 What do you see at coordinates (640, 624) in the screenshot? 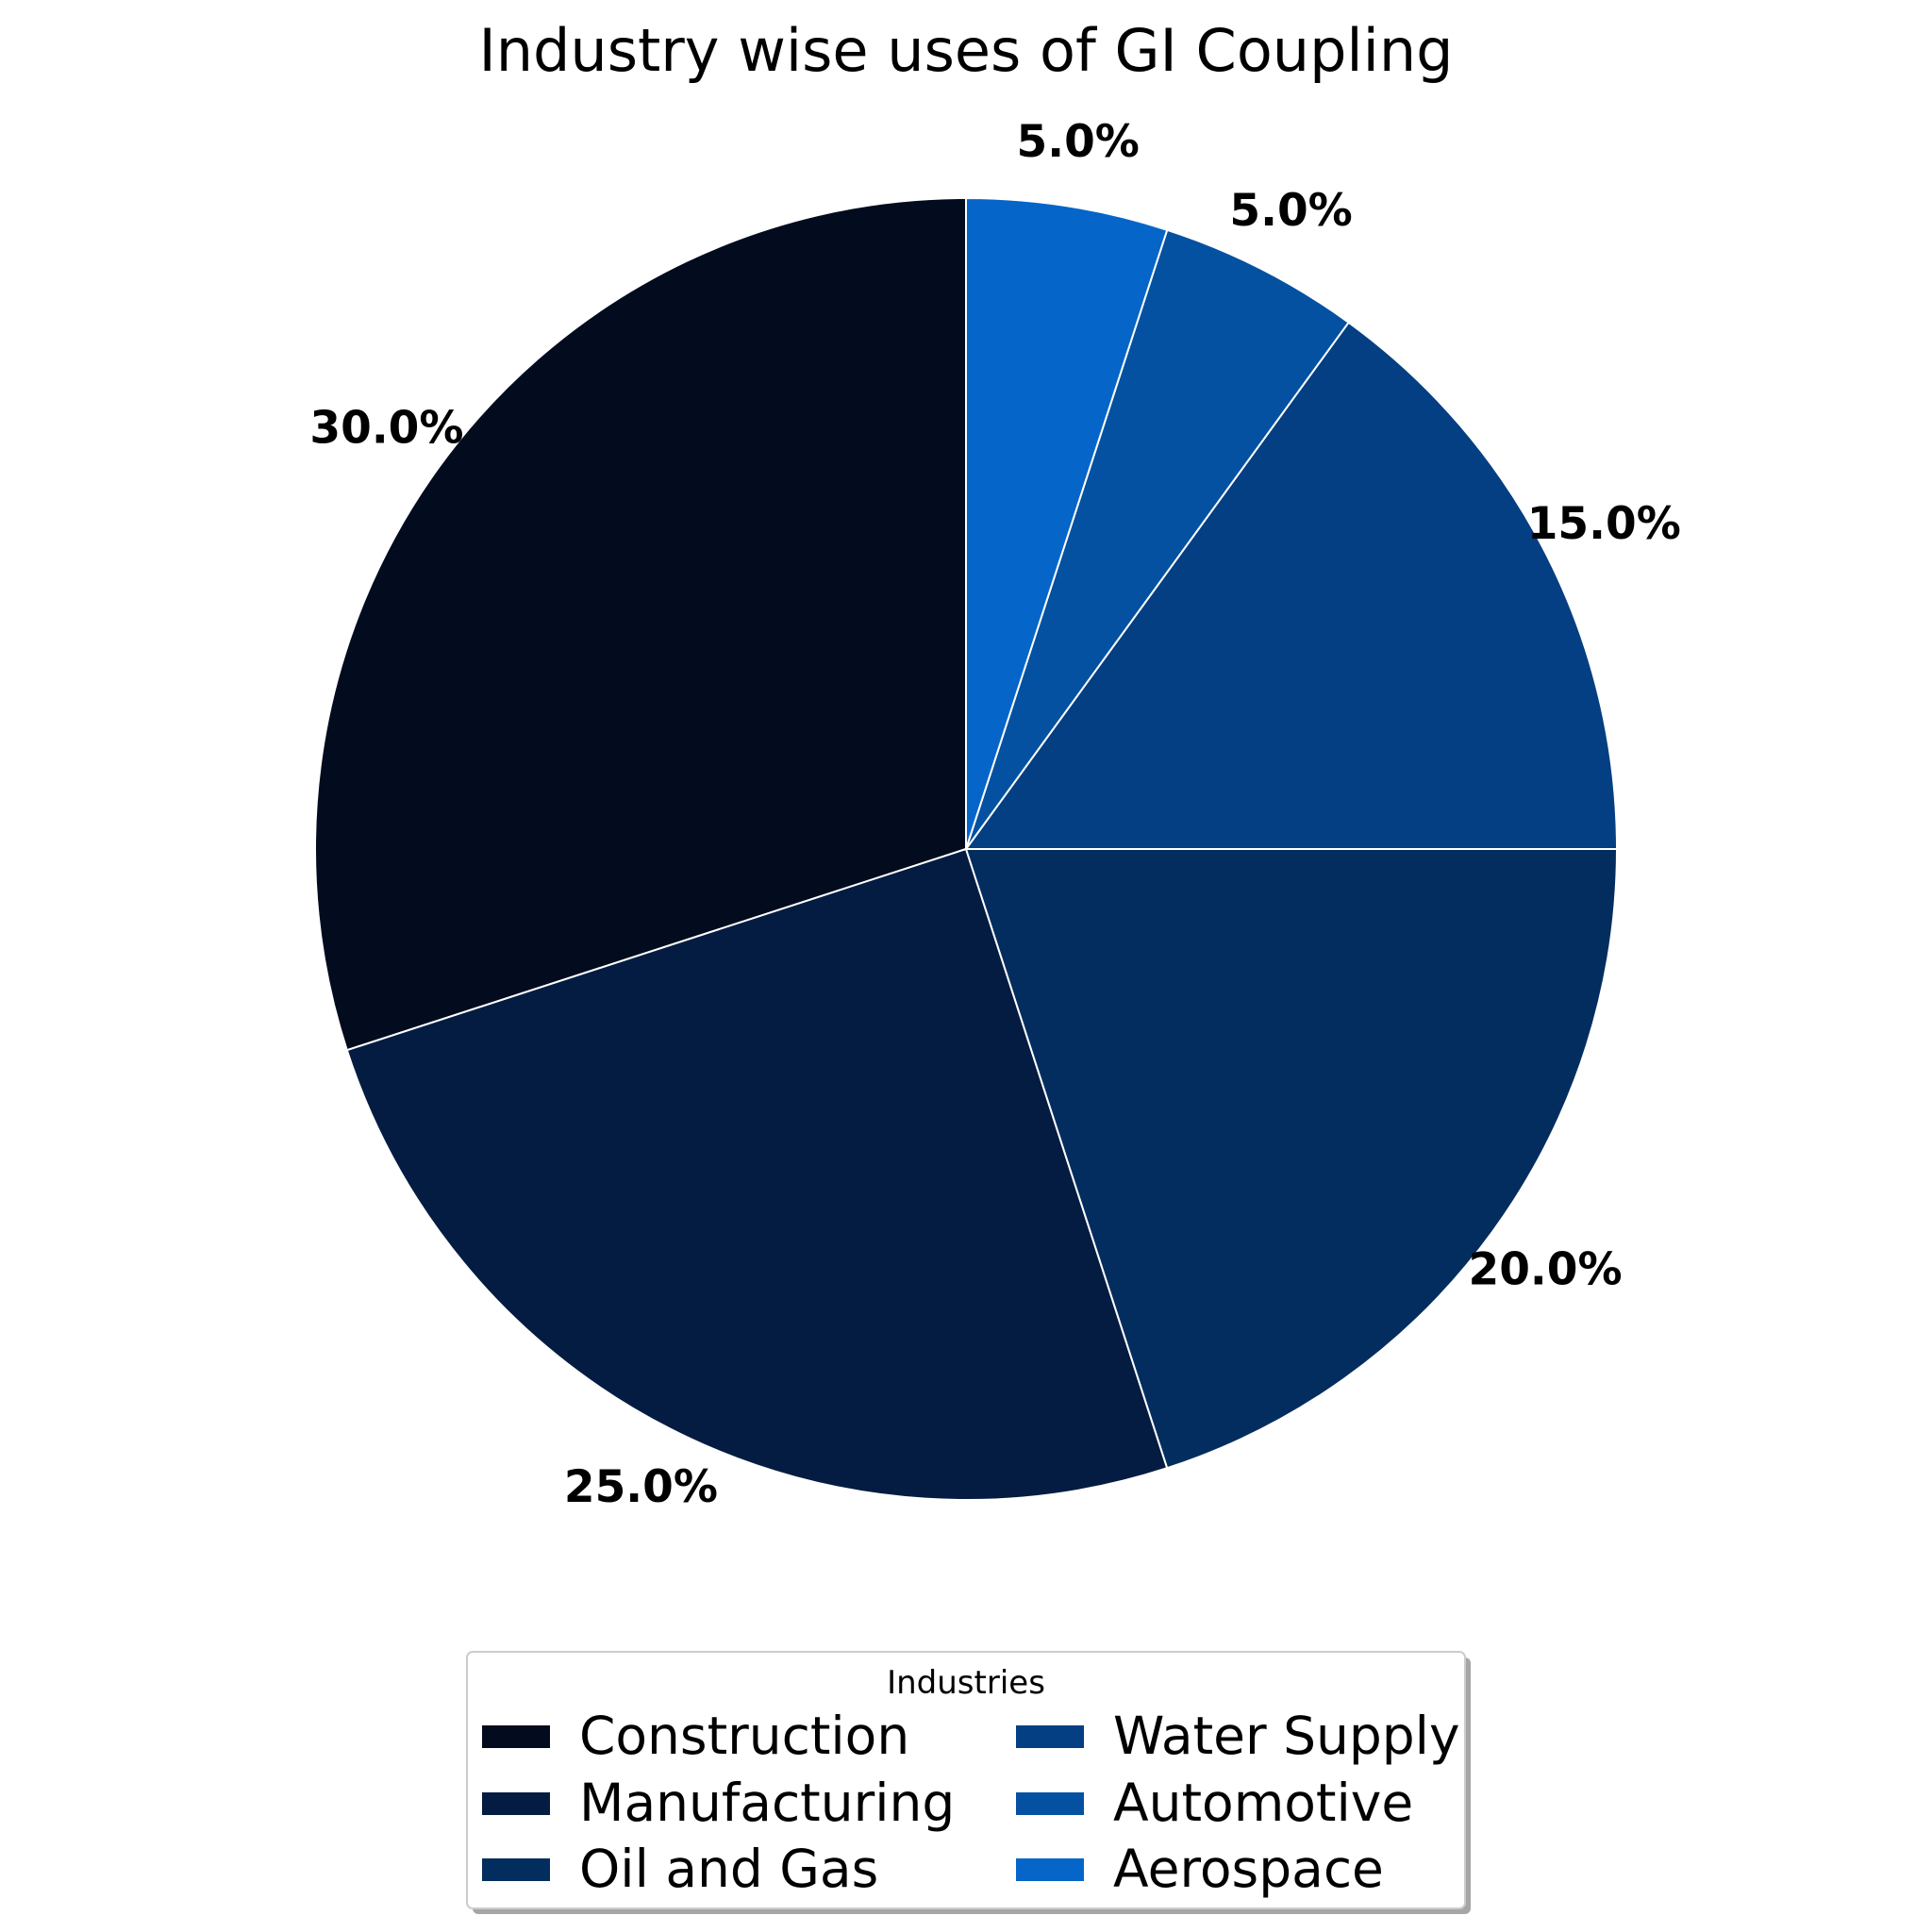
I see `pie-slice-construction` at bounding box center [640, 624].